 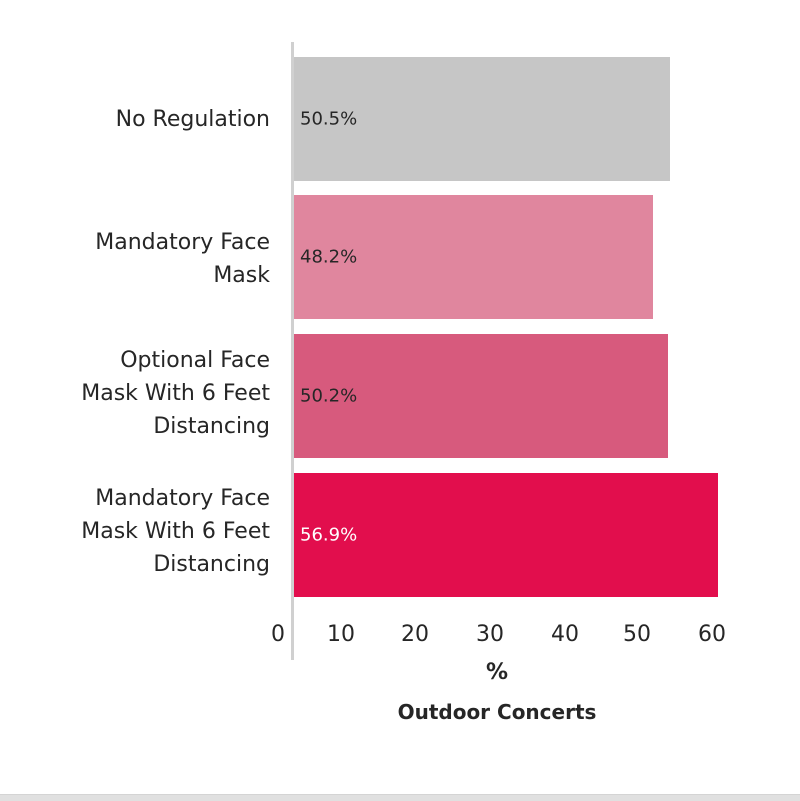 What do you see at coordinates (474, 257) in the screenshot?
I see `bar-mandatory-face-mask: 48.2%` at bounding box center [474, 257].